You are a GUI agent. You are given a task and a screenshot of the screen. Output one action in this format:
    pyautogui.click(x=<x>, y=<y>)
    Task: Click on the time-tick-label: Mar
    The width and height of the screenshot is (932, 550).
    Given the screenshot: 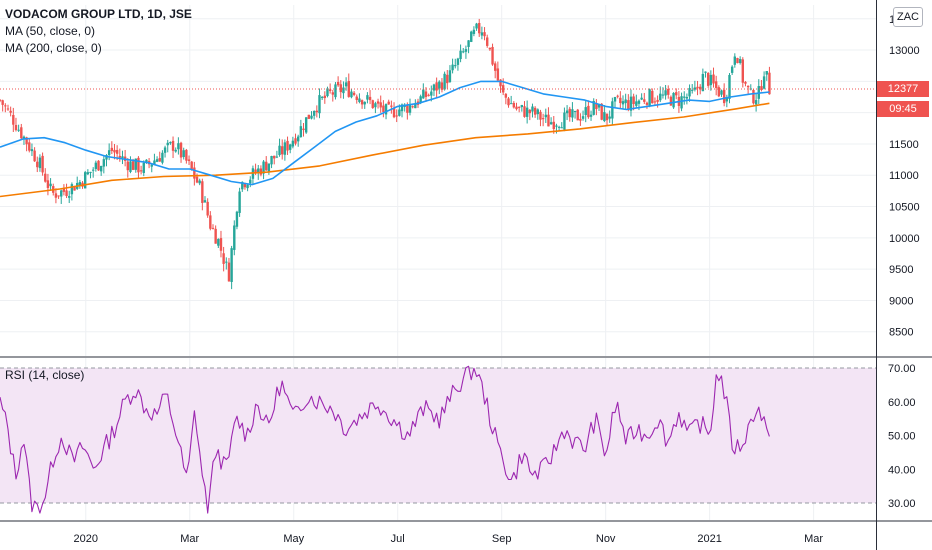 What is the action you would take?
    pyautogui.click(x=813, y=539)
    